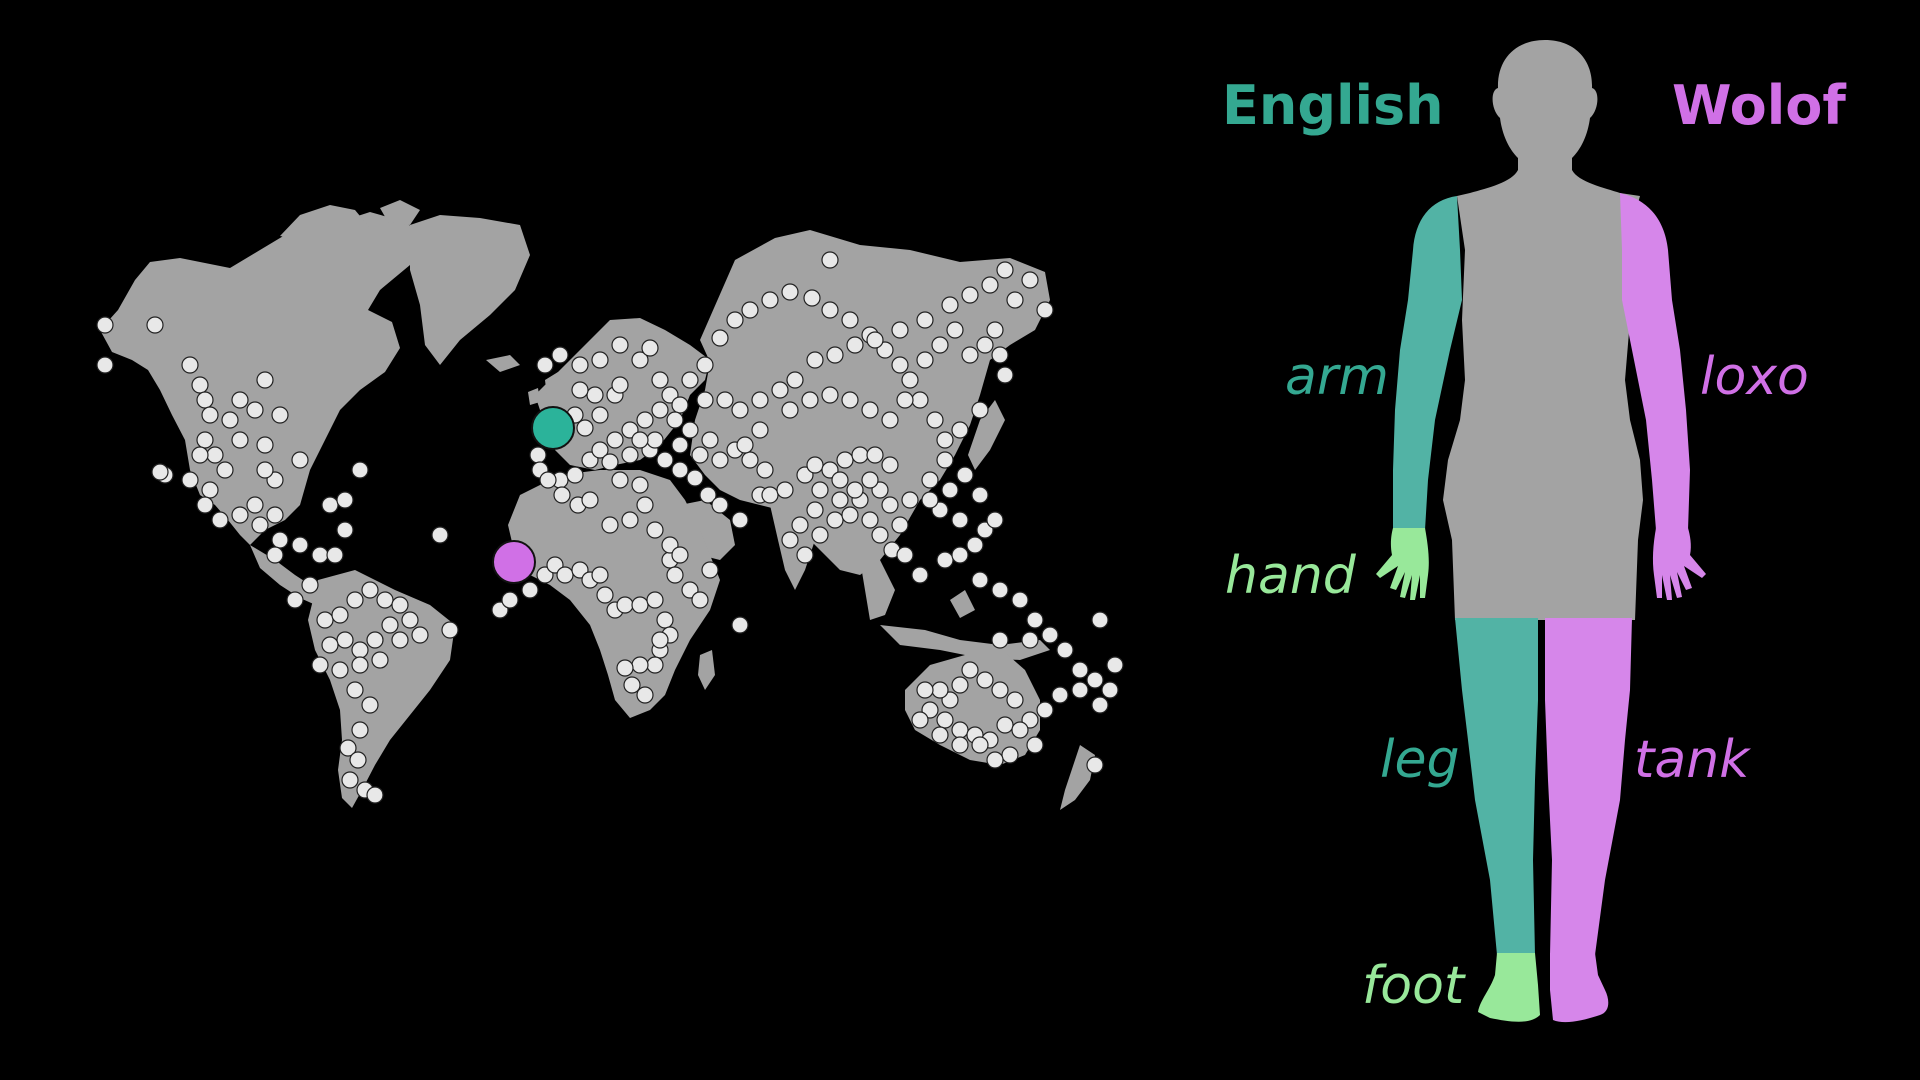 The image size is (1920, 1080). What do you see at coordinates (1509, 987) in the screenshot?
I see `figure-foot-english` at bounding box center [1509, 987].